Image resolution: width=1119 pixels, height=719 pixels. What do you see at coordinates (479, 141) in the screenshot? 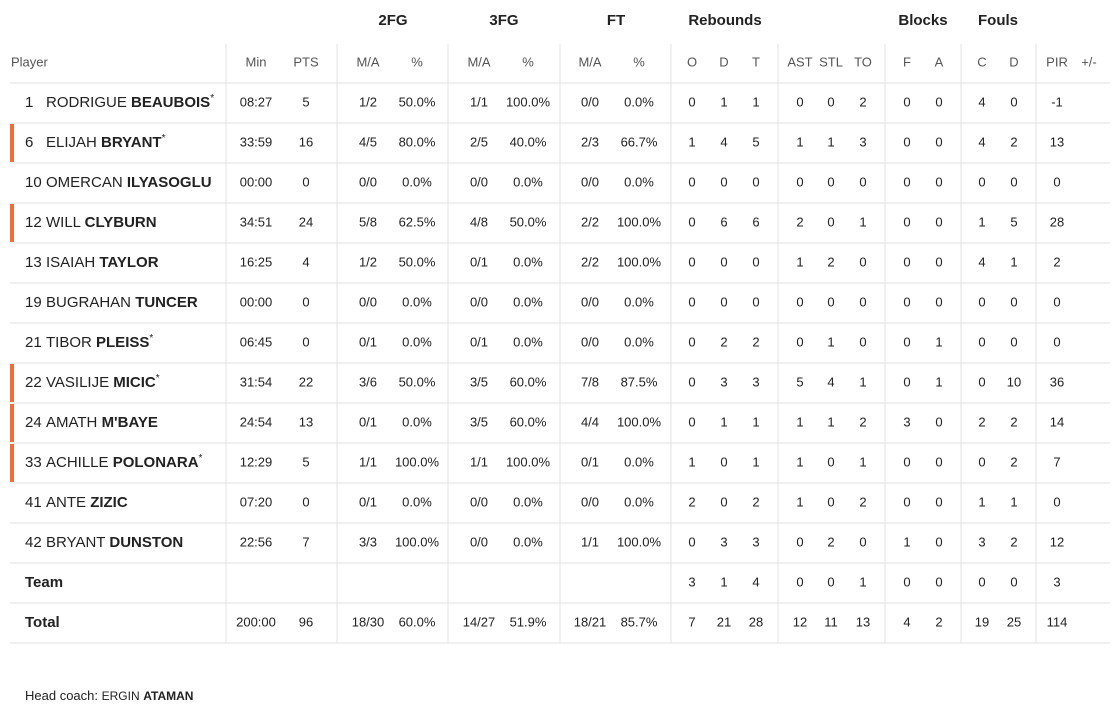
I see `stat-cell: 2/5` at bounding box center [479, 141].